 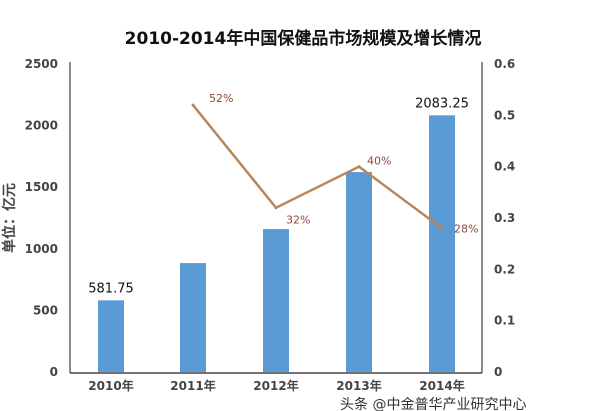 I want to click on right-tick-label: 0.5, so click(x=504, y=115).